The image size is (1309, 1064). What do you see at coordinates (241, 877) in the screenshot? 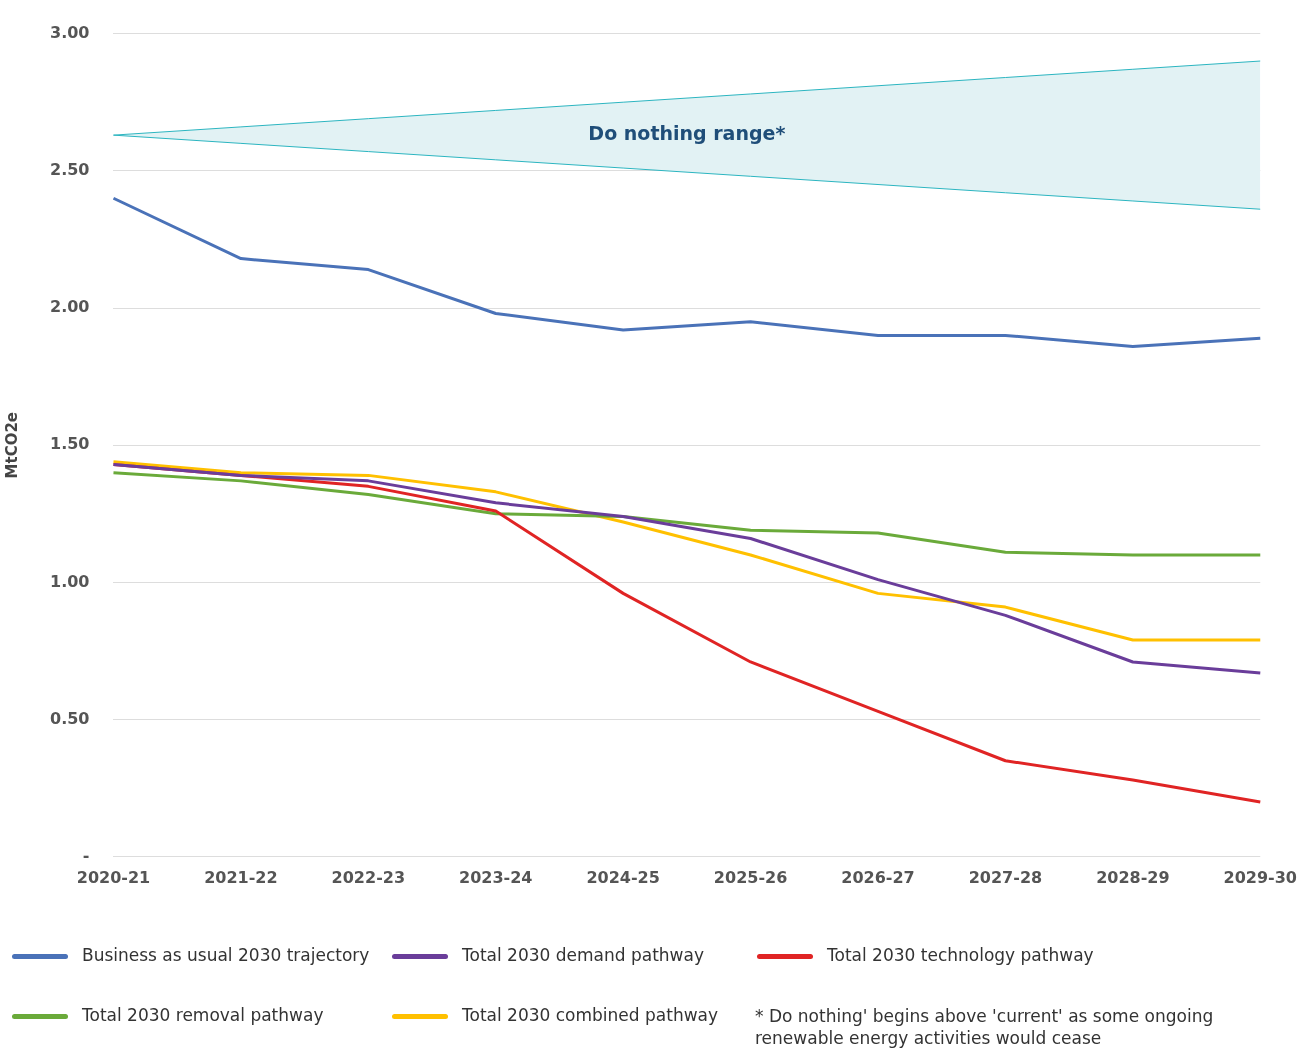
I see `x-tick-label: 2021-22` at bounding box center [241, 877].